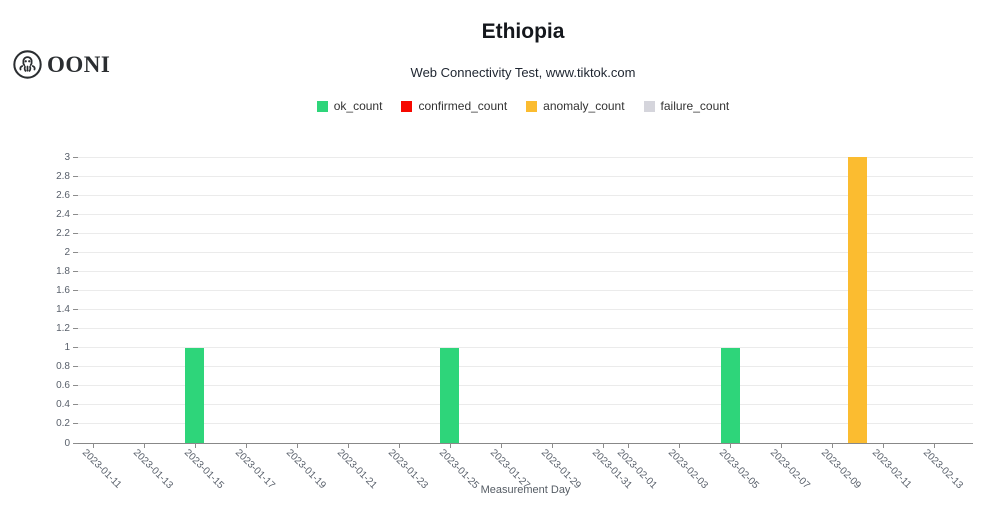  Describe the element at coordinates (63, 367) in the screenshot. I see `y-tick-label: 0.8` at that location.